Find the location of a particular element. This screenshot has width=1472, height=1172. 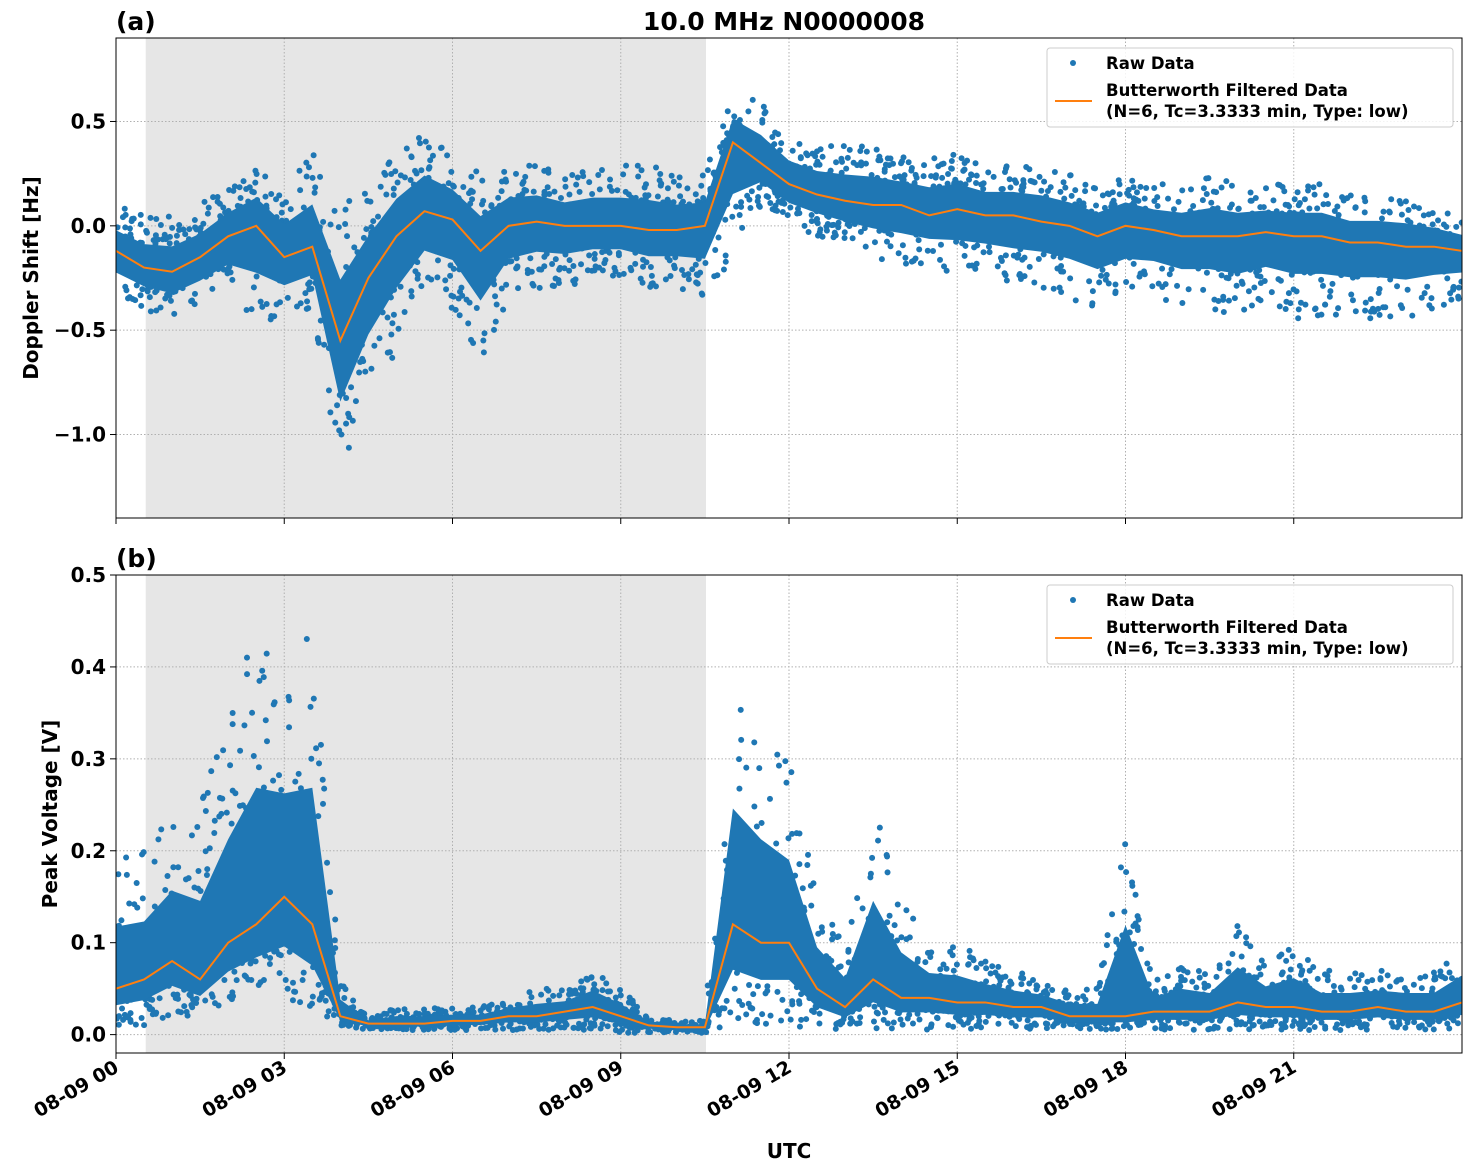

panel-b-ylabel: Peak Voltage [V] is located at coordinates (50, 814).